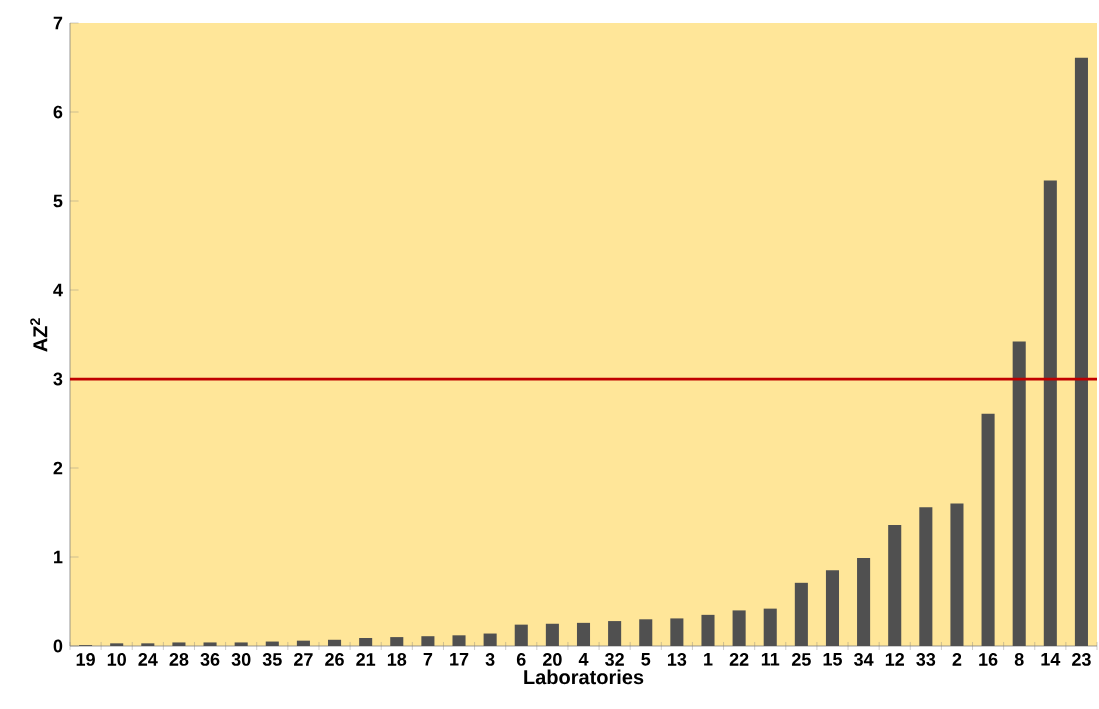  Describe the element at coordinates (303, 659) in the screenshot. I see `x-tick-label: 27` at that location.